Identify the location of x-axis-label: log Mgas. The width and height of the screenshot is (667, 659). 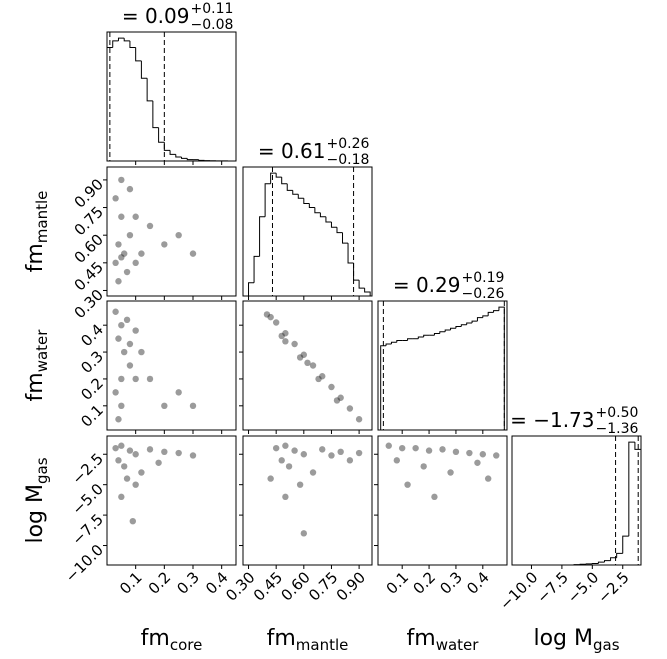
(576, 640).